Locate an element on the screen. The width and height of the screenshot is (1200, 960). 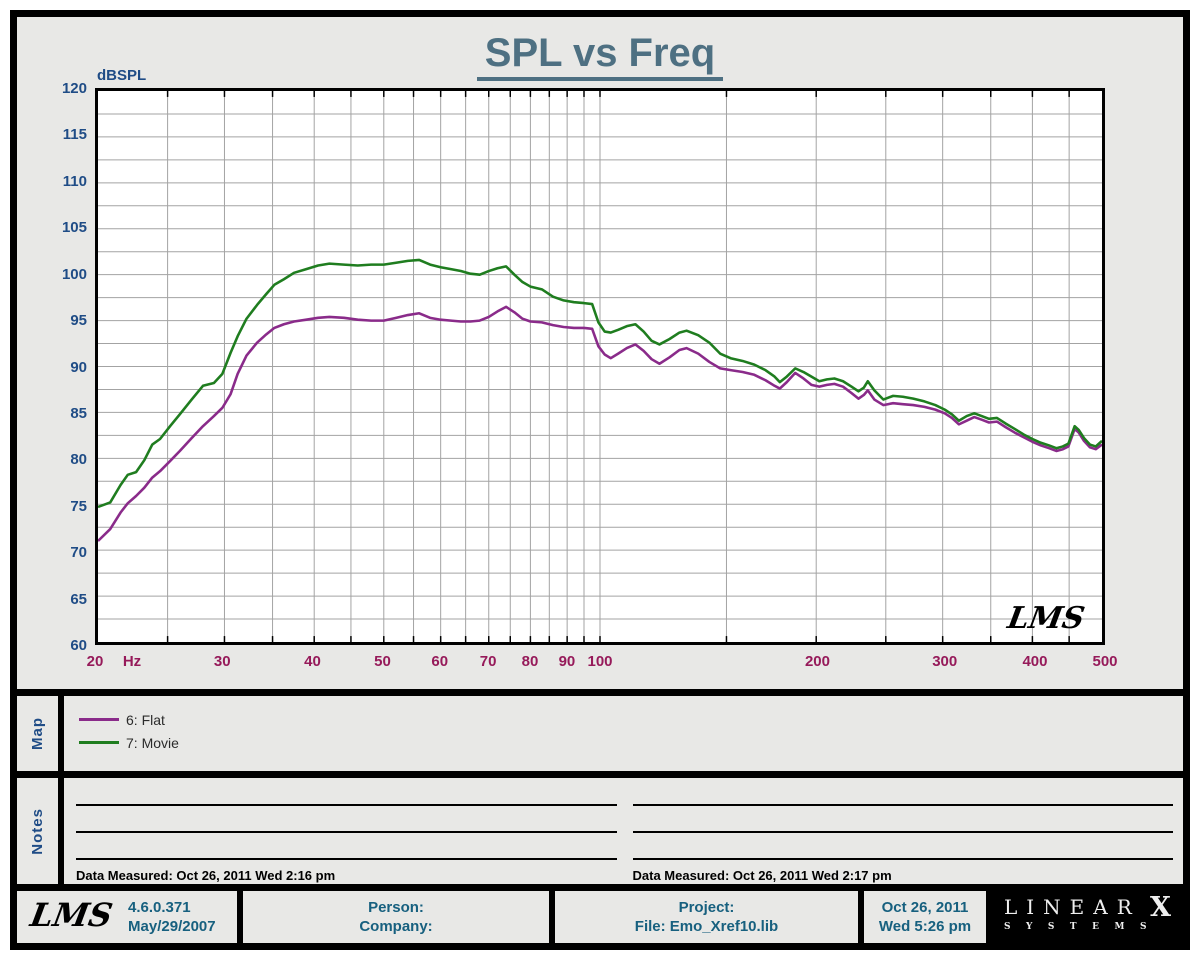
y-axis-labels: 120 115 110 105 100 95 90 85 80 75 70 65 60 is located at coordinates (61, 367).